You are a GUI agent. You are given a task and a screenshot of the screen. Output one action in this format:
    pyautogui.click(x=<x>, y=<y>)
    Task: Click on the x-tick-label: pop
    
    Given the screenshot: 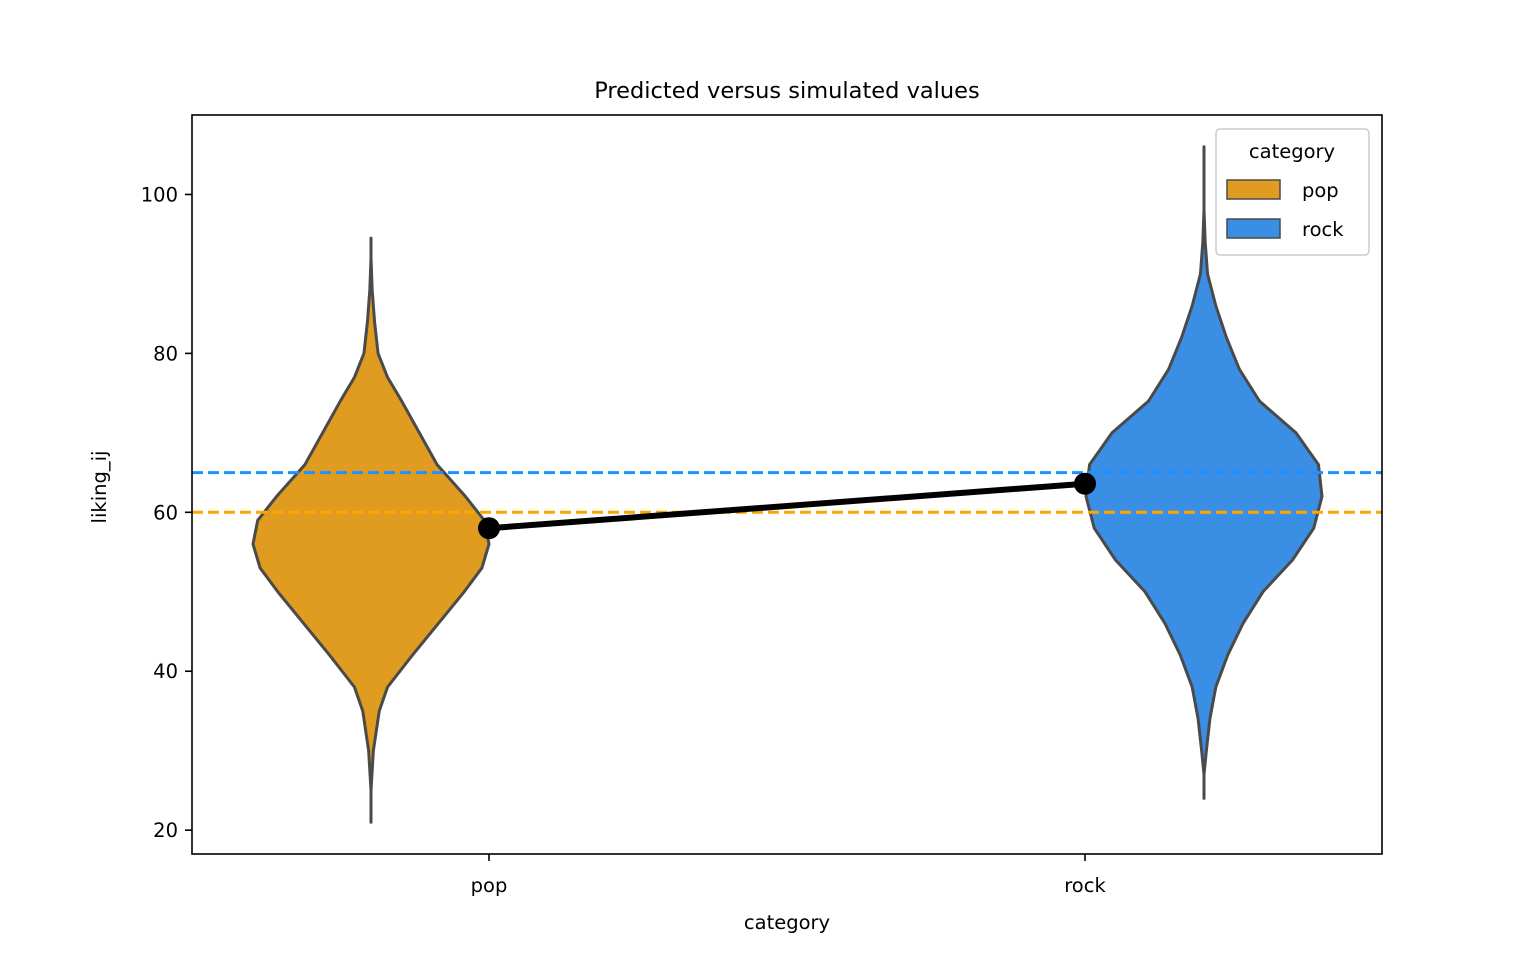 What is the action you would take?
    pyautogui.click(x=489, y=885)
    